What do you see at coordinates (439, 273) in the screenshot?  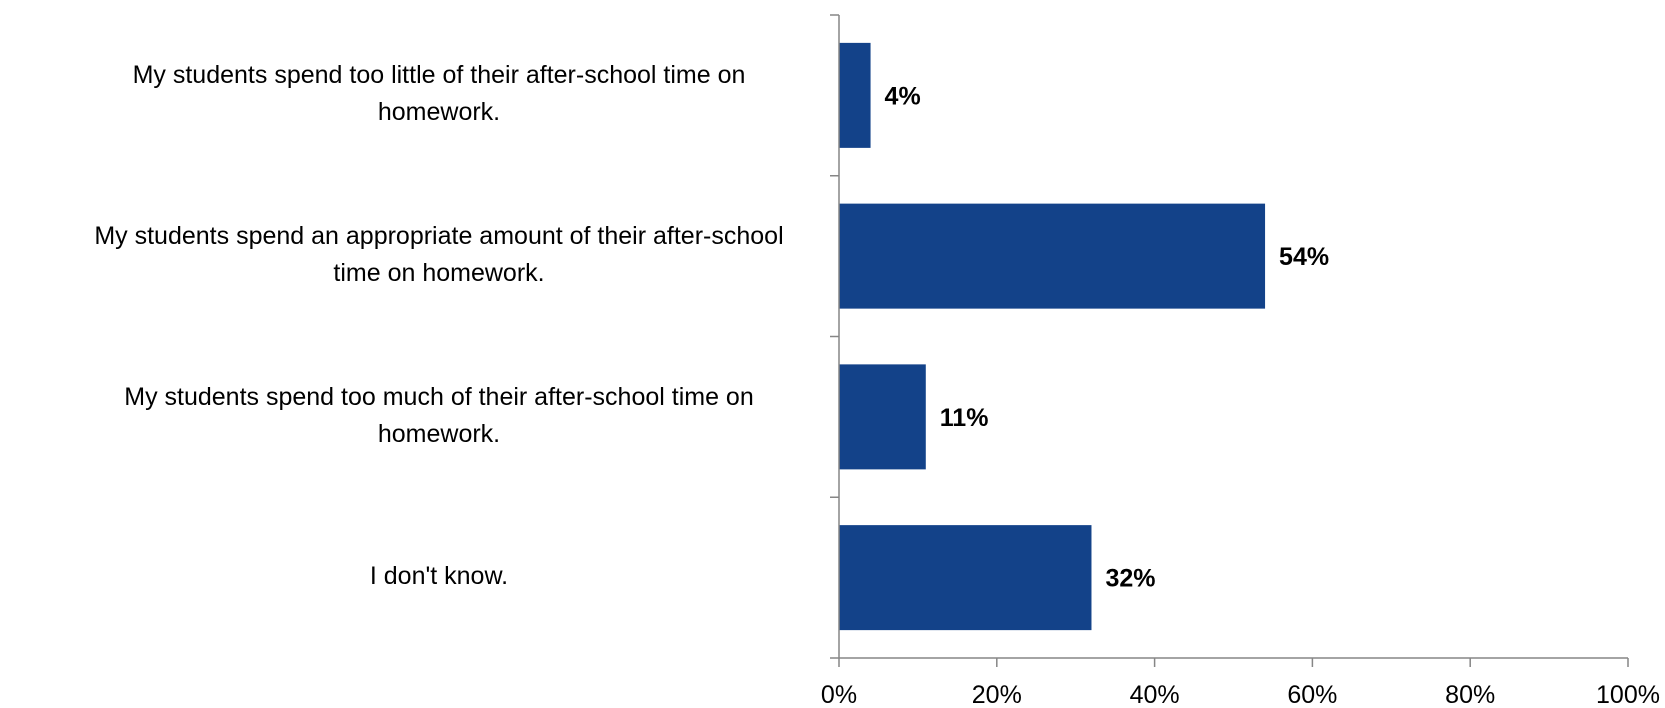 I see `category-label-line: time on homework.` at bounding box center [439, 273].